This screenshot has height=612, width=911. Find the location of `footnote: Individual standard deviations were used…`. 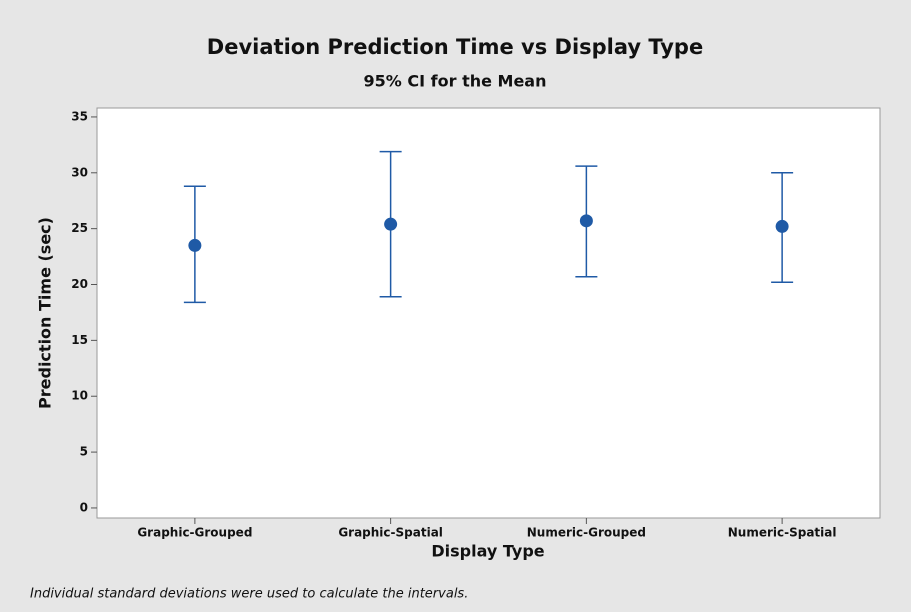

footnote: Individual standard deviations were used… is located at coordinates (249, 594).